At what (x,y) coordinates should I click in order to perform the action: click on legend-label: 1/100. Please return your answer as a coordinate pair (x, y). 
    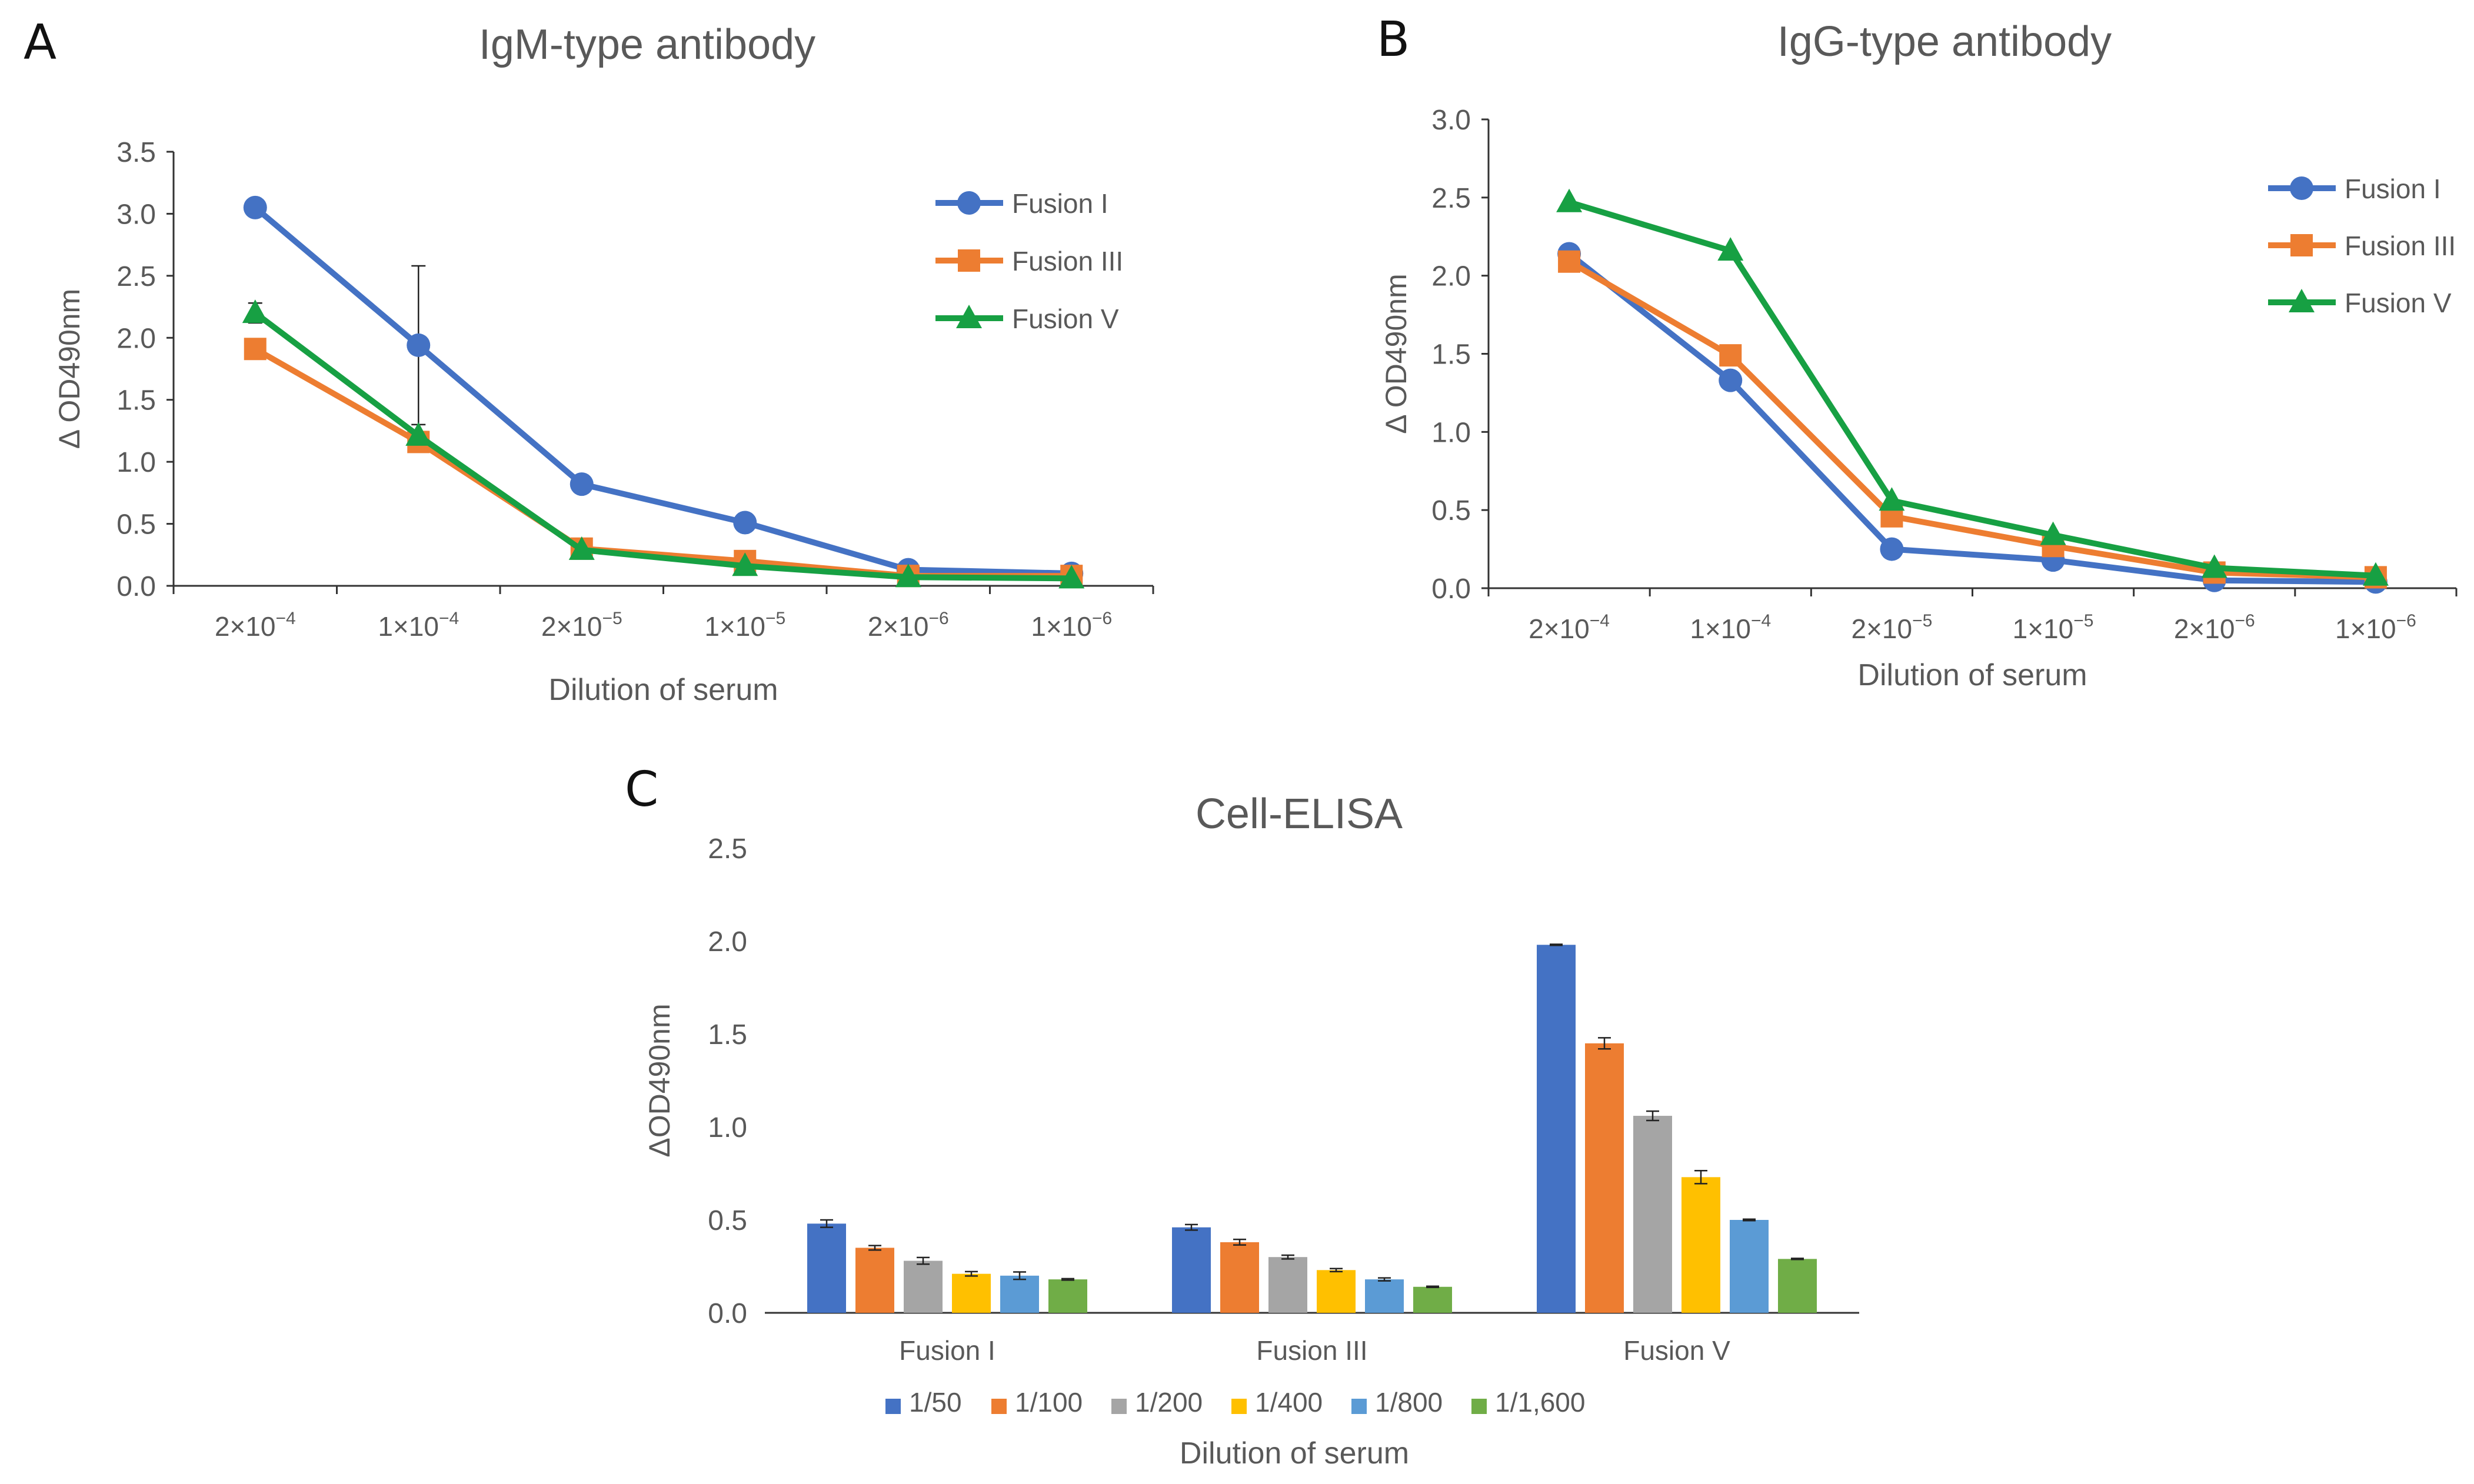
    Looking at the image, I should click on (1049, 1403).